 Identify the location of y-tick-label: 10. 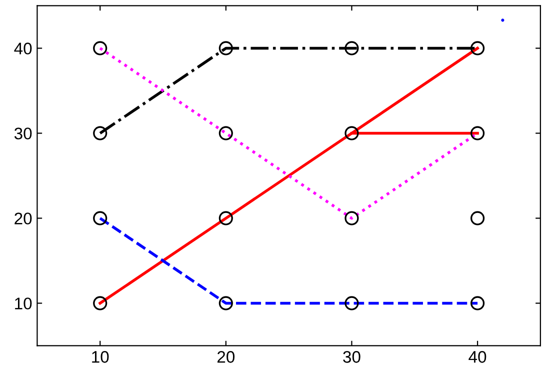
(23, 304).